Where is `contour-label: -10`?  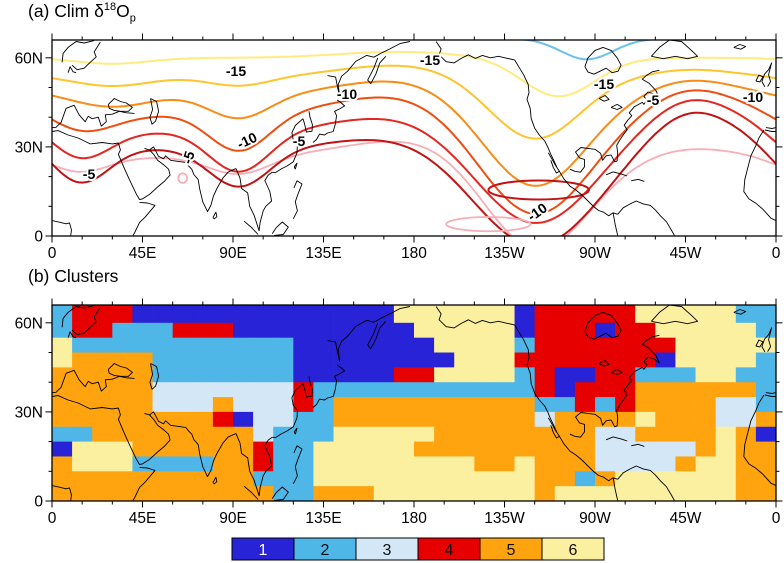 contour-label: -10 is located at coordinates (753, 97).